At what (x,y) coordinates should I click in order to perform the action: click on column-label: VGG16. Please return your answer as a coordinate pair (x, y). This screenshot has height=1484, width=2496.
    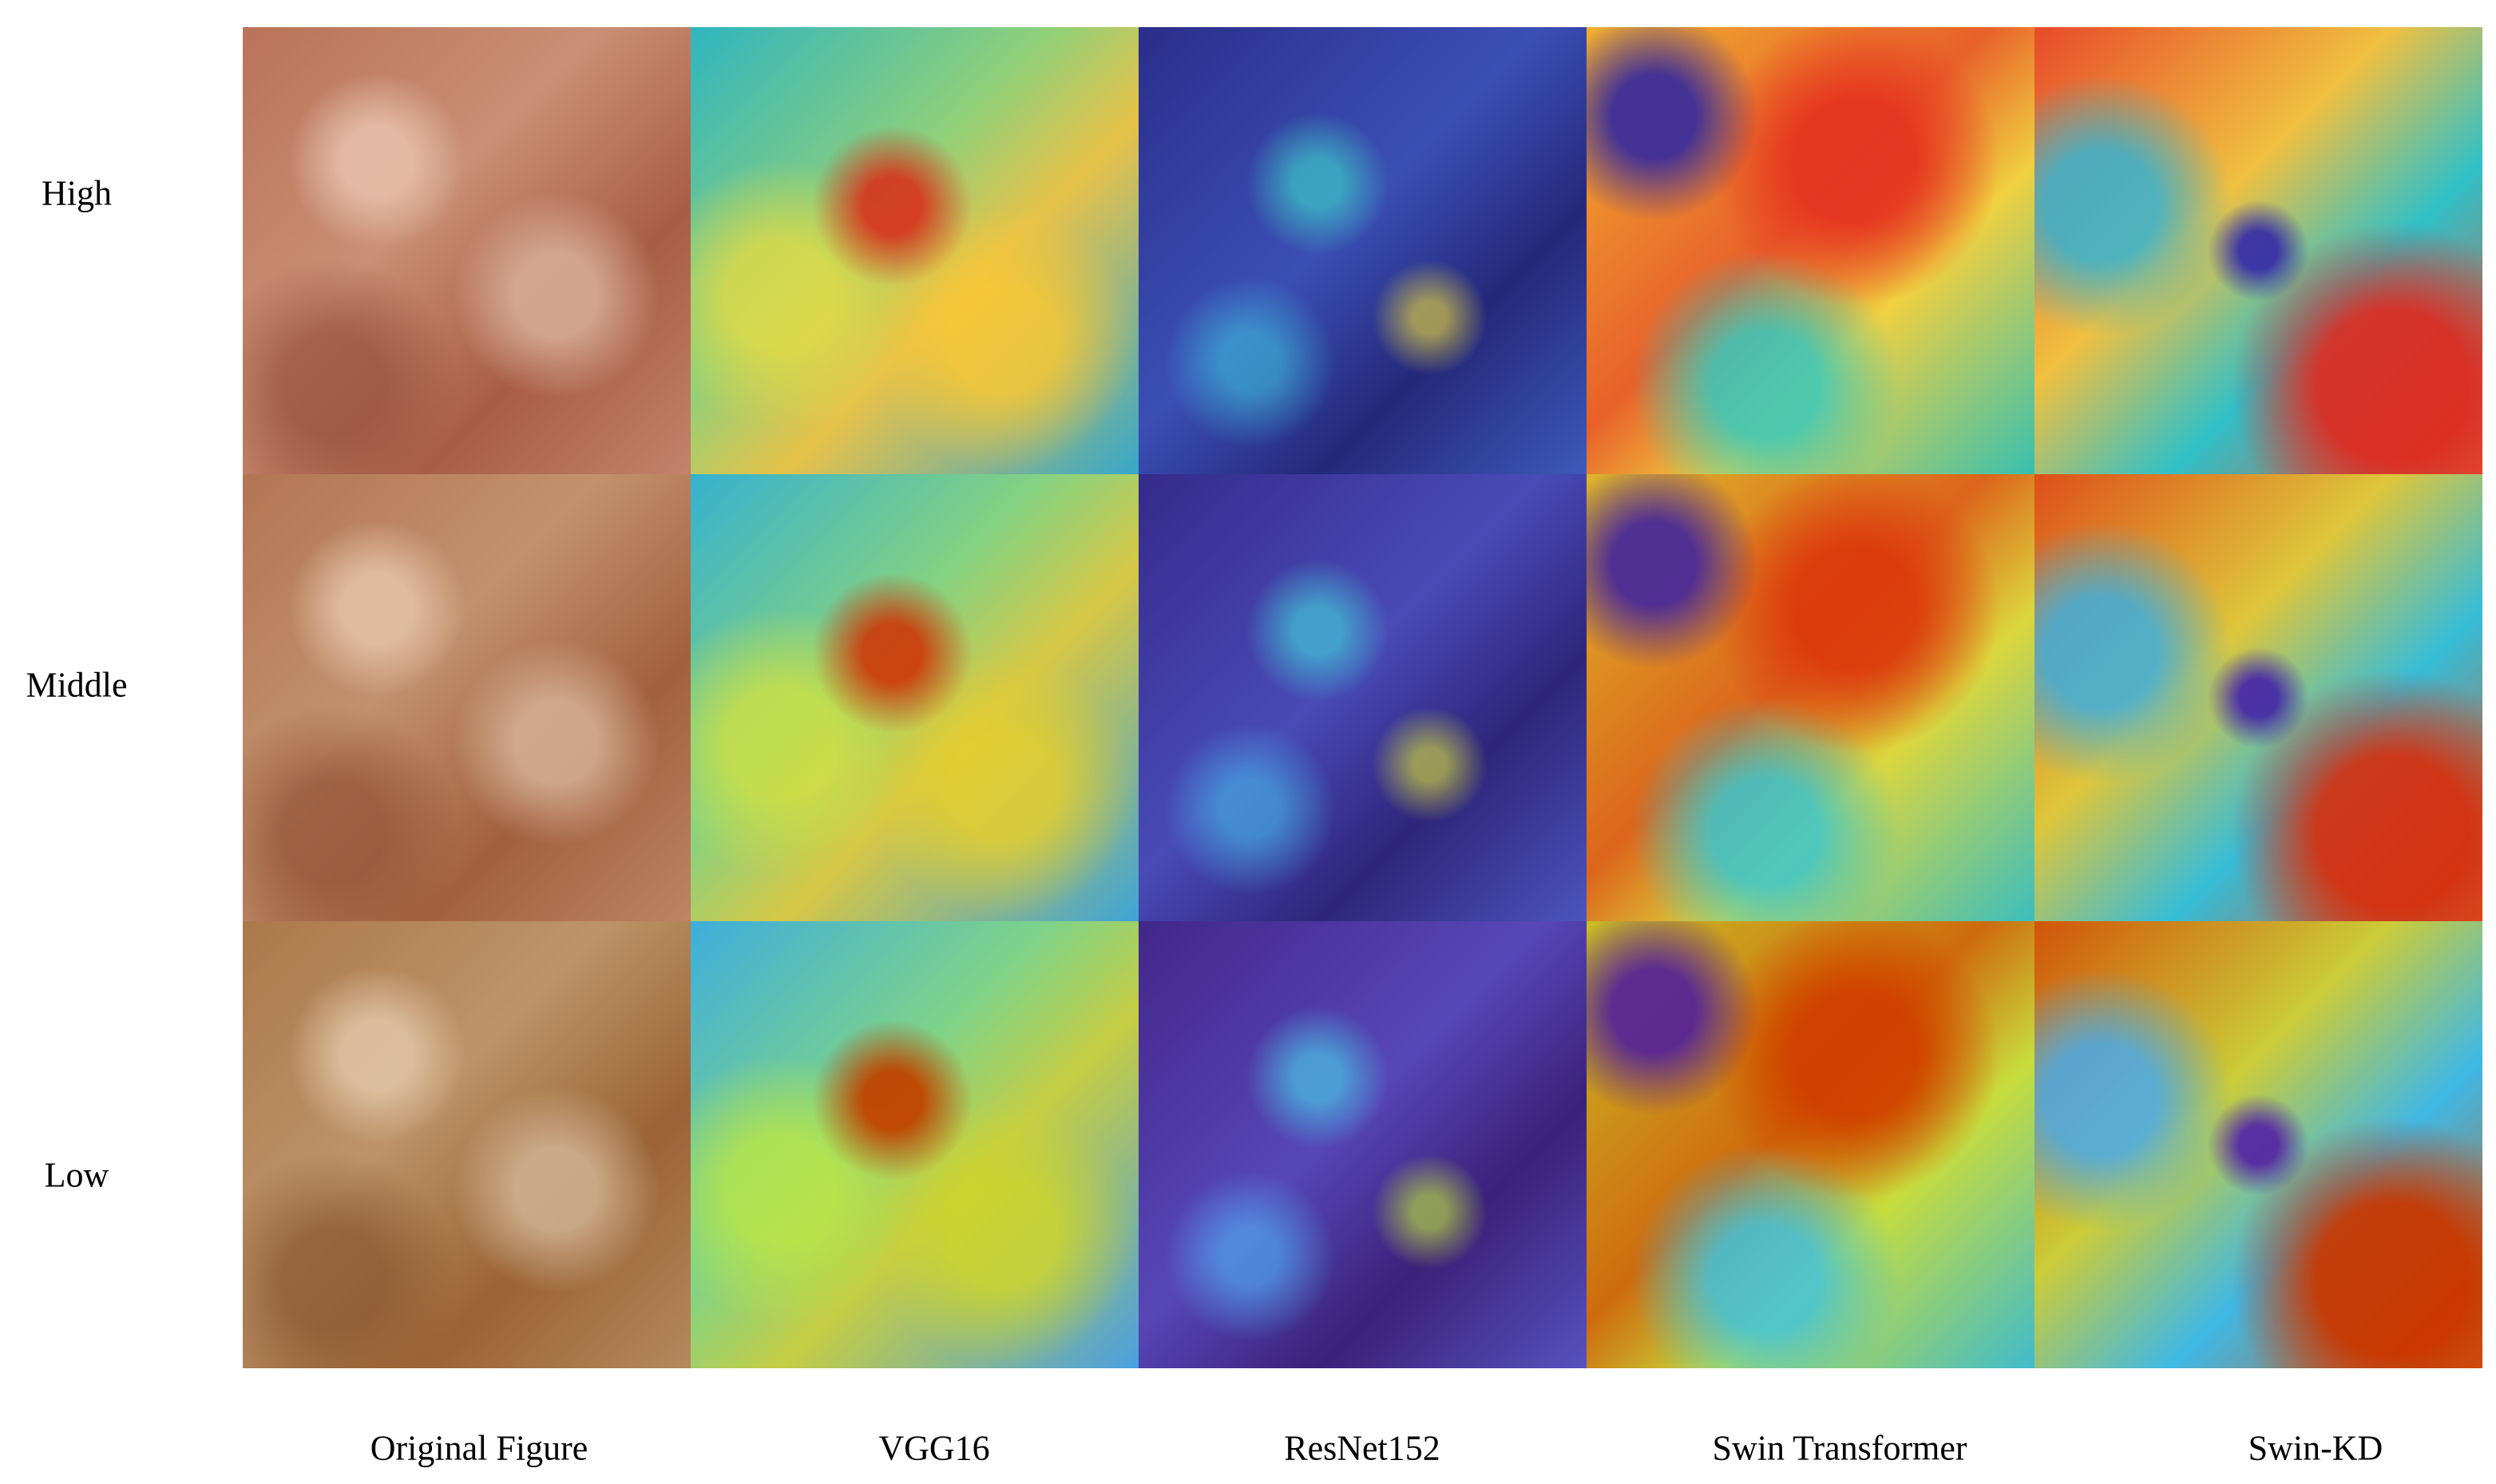
    Looking at the image, I should click on (934, 1448).